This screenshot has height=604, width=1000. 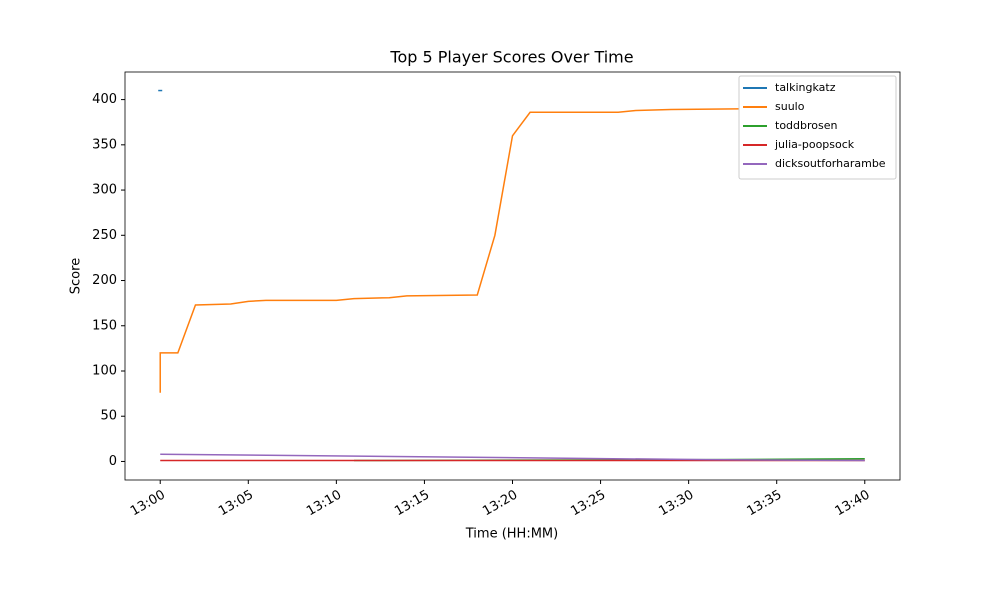 What do you see at coordinates (76, 276) in the screenshot?
I see `y-axis-label: Score` at bounding box center [76, 276].